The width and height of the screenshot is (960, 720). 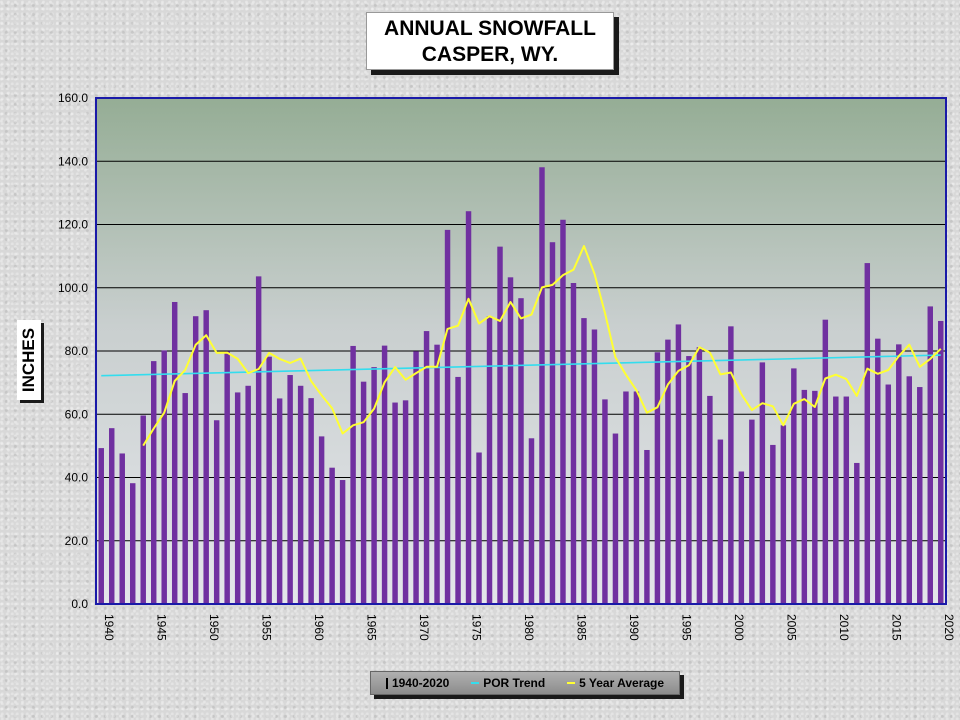 What do you see at coordinates (77, 541) in the screenshot?
I see `y-tick-label: 20.0` at bounding box center [77, 541].